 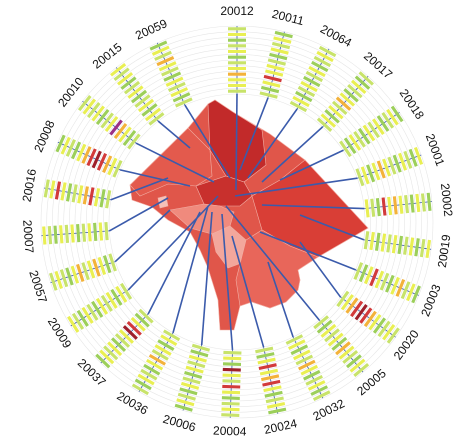 I want to click on zip-label-20059: 20059, so click(x=151, y=29).